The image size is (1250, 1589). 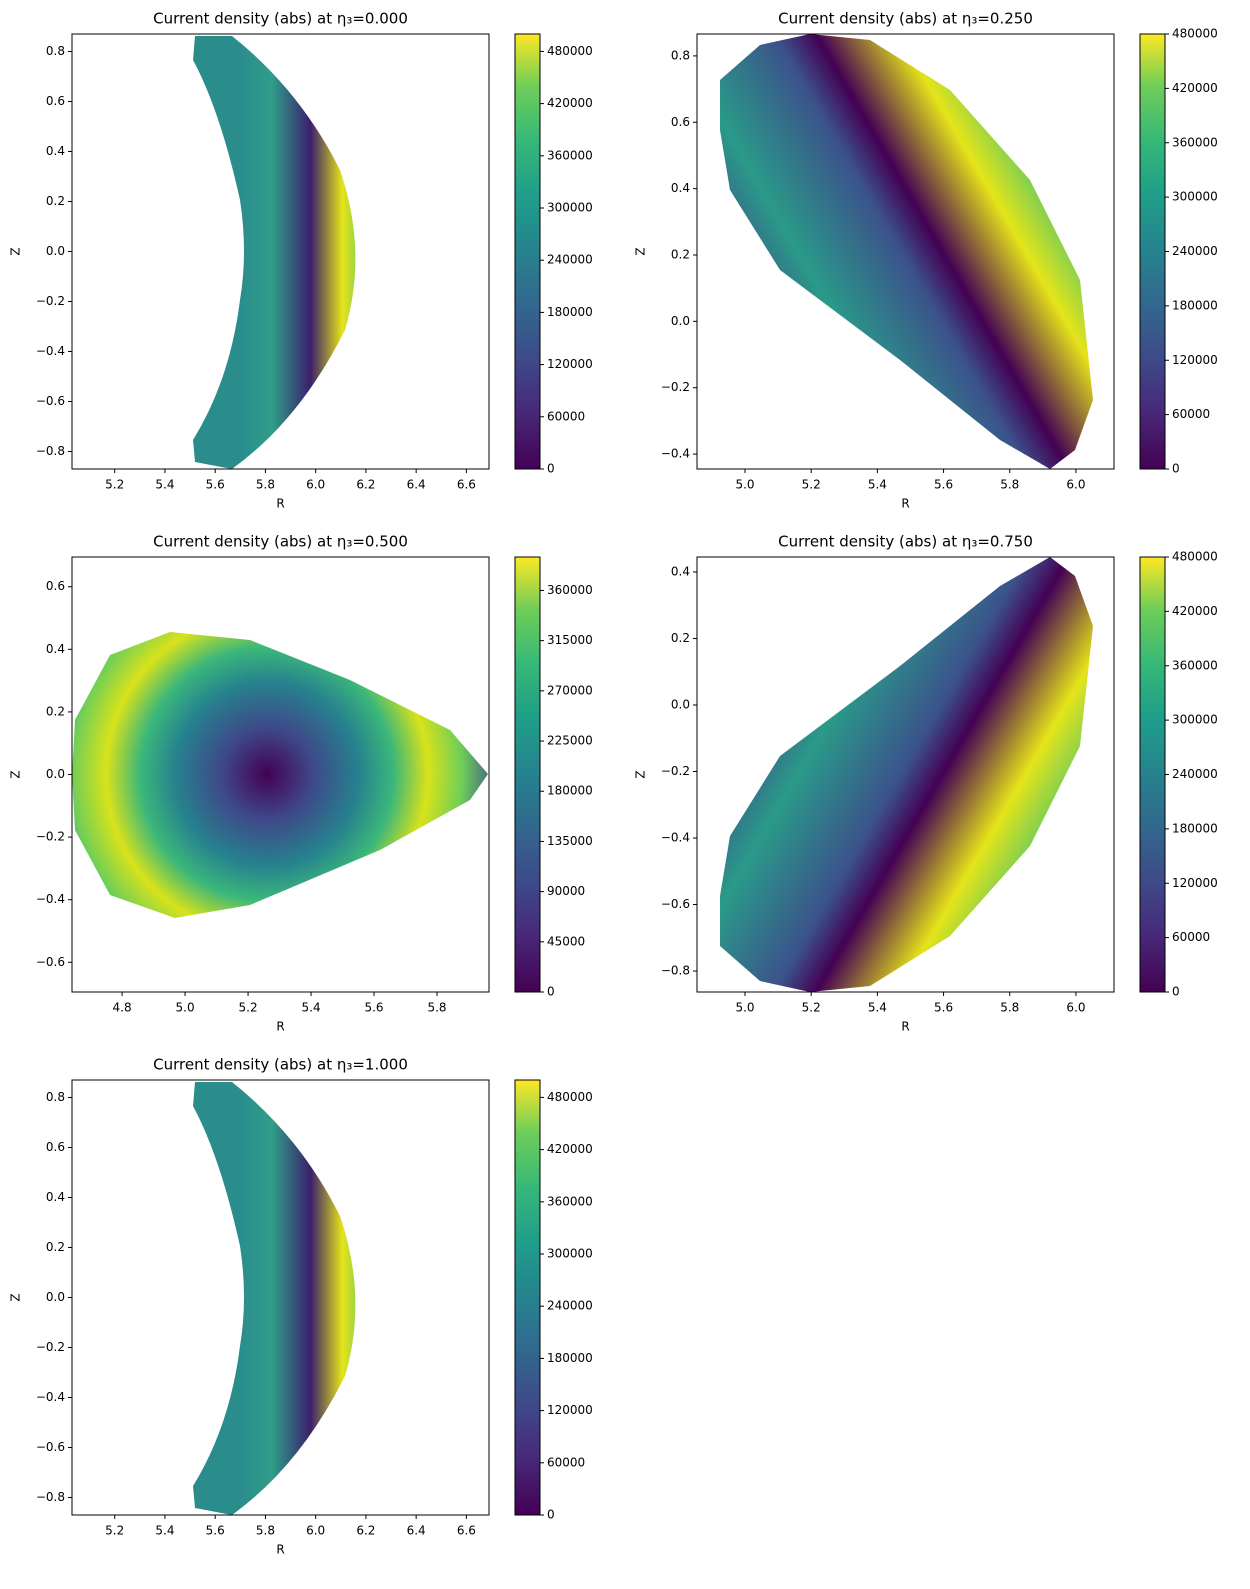 What do you see at coordinates (280, 1065) in the screenshot?
I see `title: Current density (abs) at η₃=1.000` at bounding box center [280, 1065].